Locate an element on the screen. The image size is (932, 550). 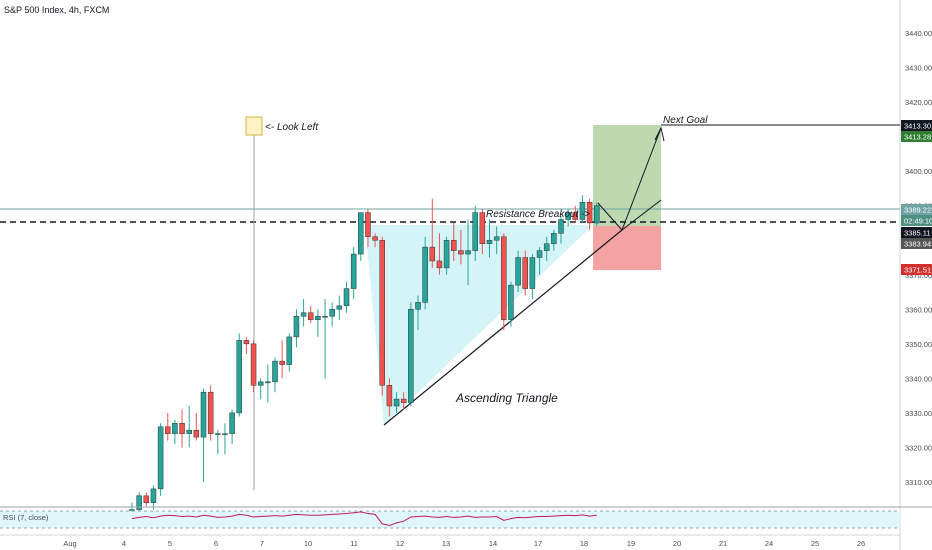
x-tick-label: 10 is located at coordinates (308, 543).